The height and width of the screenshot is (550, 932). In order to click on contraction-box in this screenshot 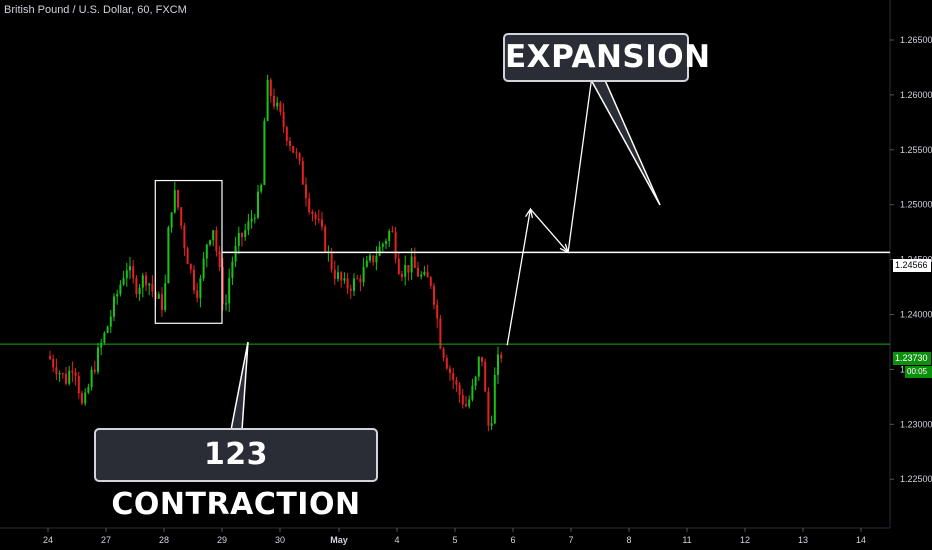, I will do `click(188, 251)`.